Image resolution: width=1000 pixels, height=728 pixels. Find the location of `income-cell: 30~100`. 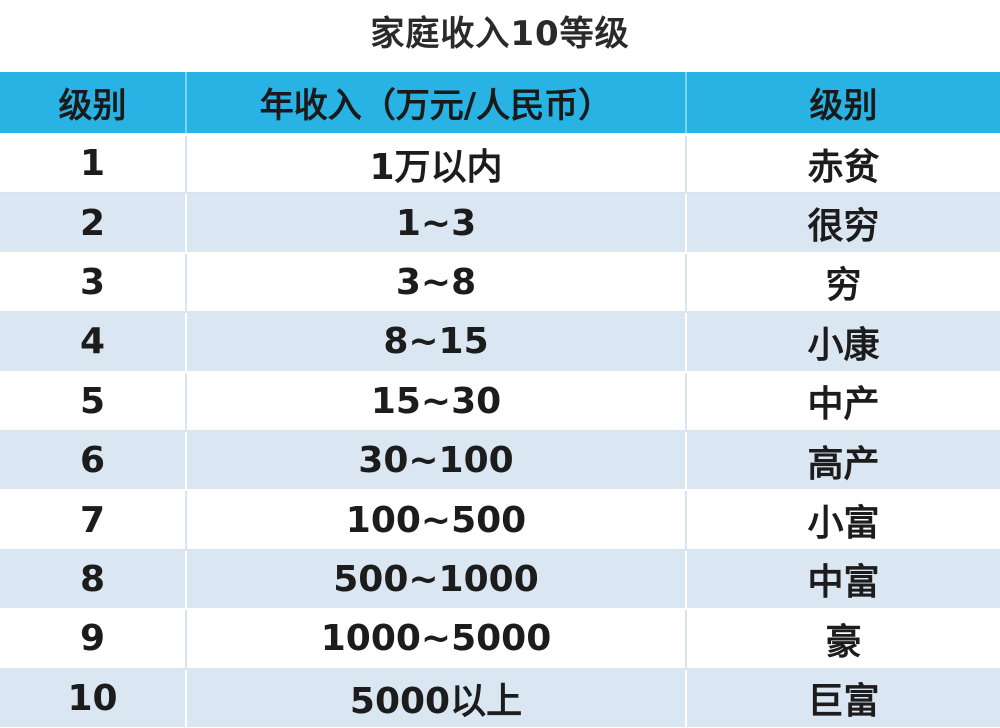

income-cell: 30~100 is located at coordinates (436, 461).